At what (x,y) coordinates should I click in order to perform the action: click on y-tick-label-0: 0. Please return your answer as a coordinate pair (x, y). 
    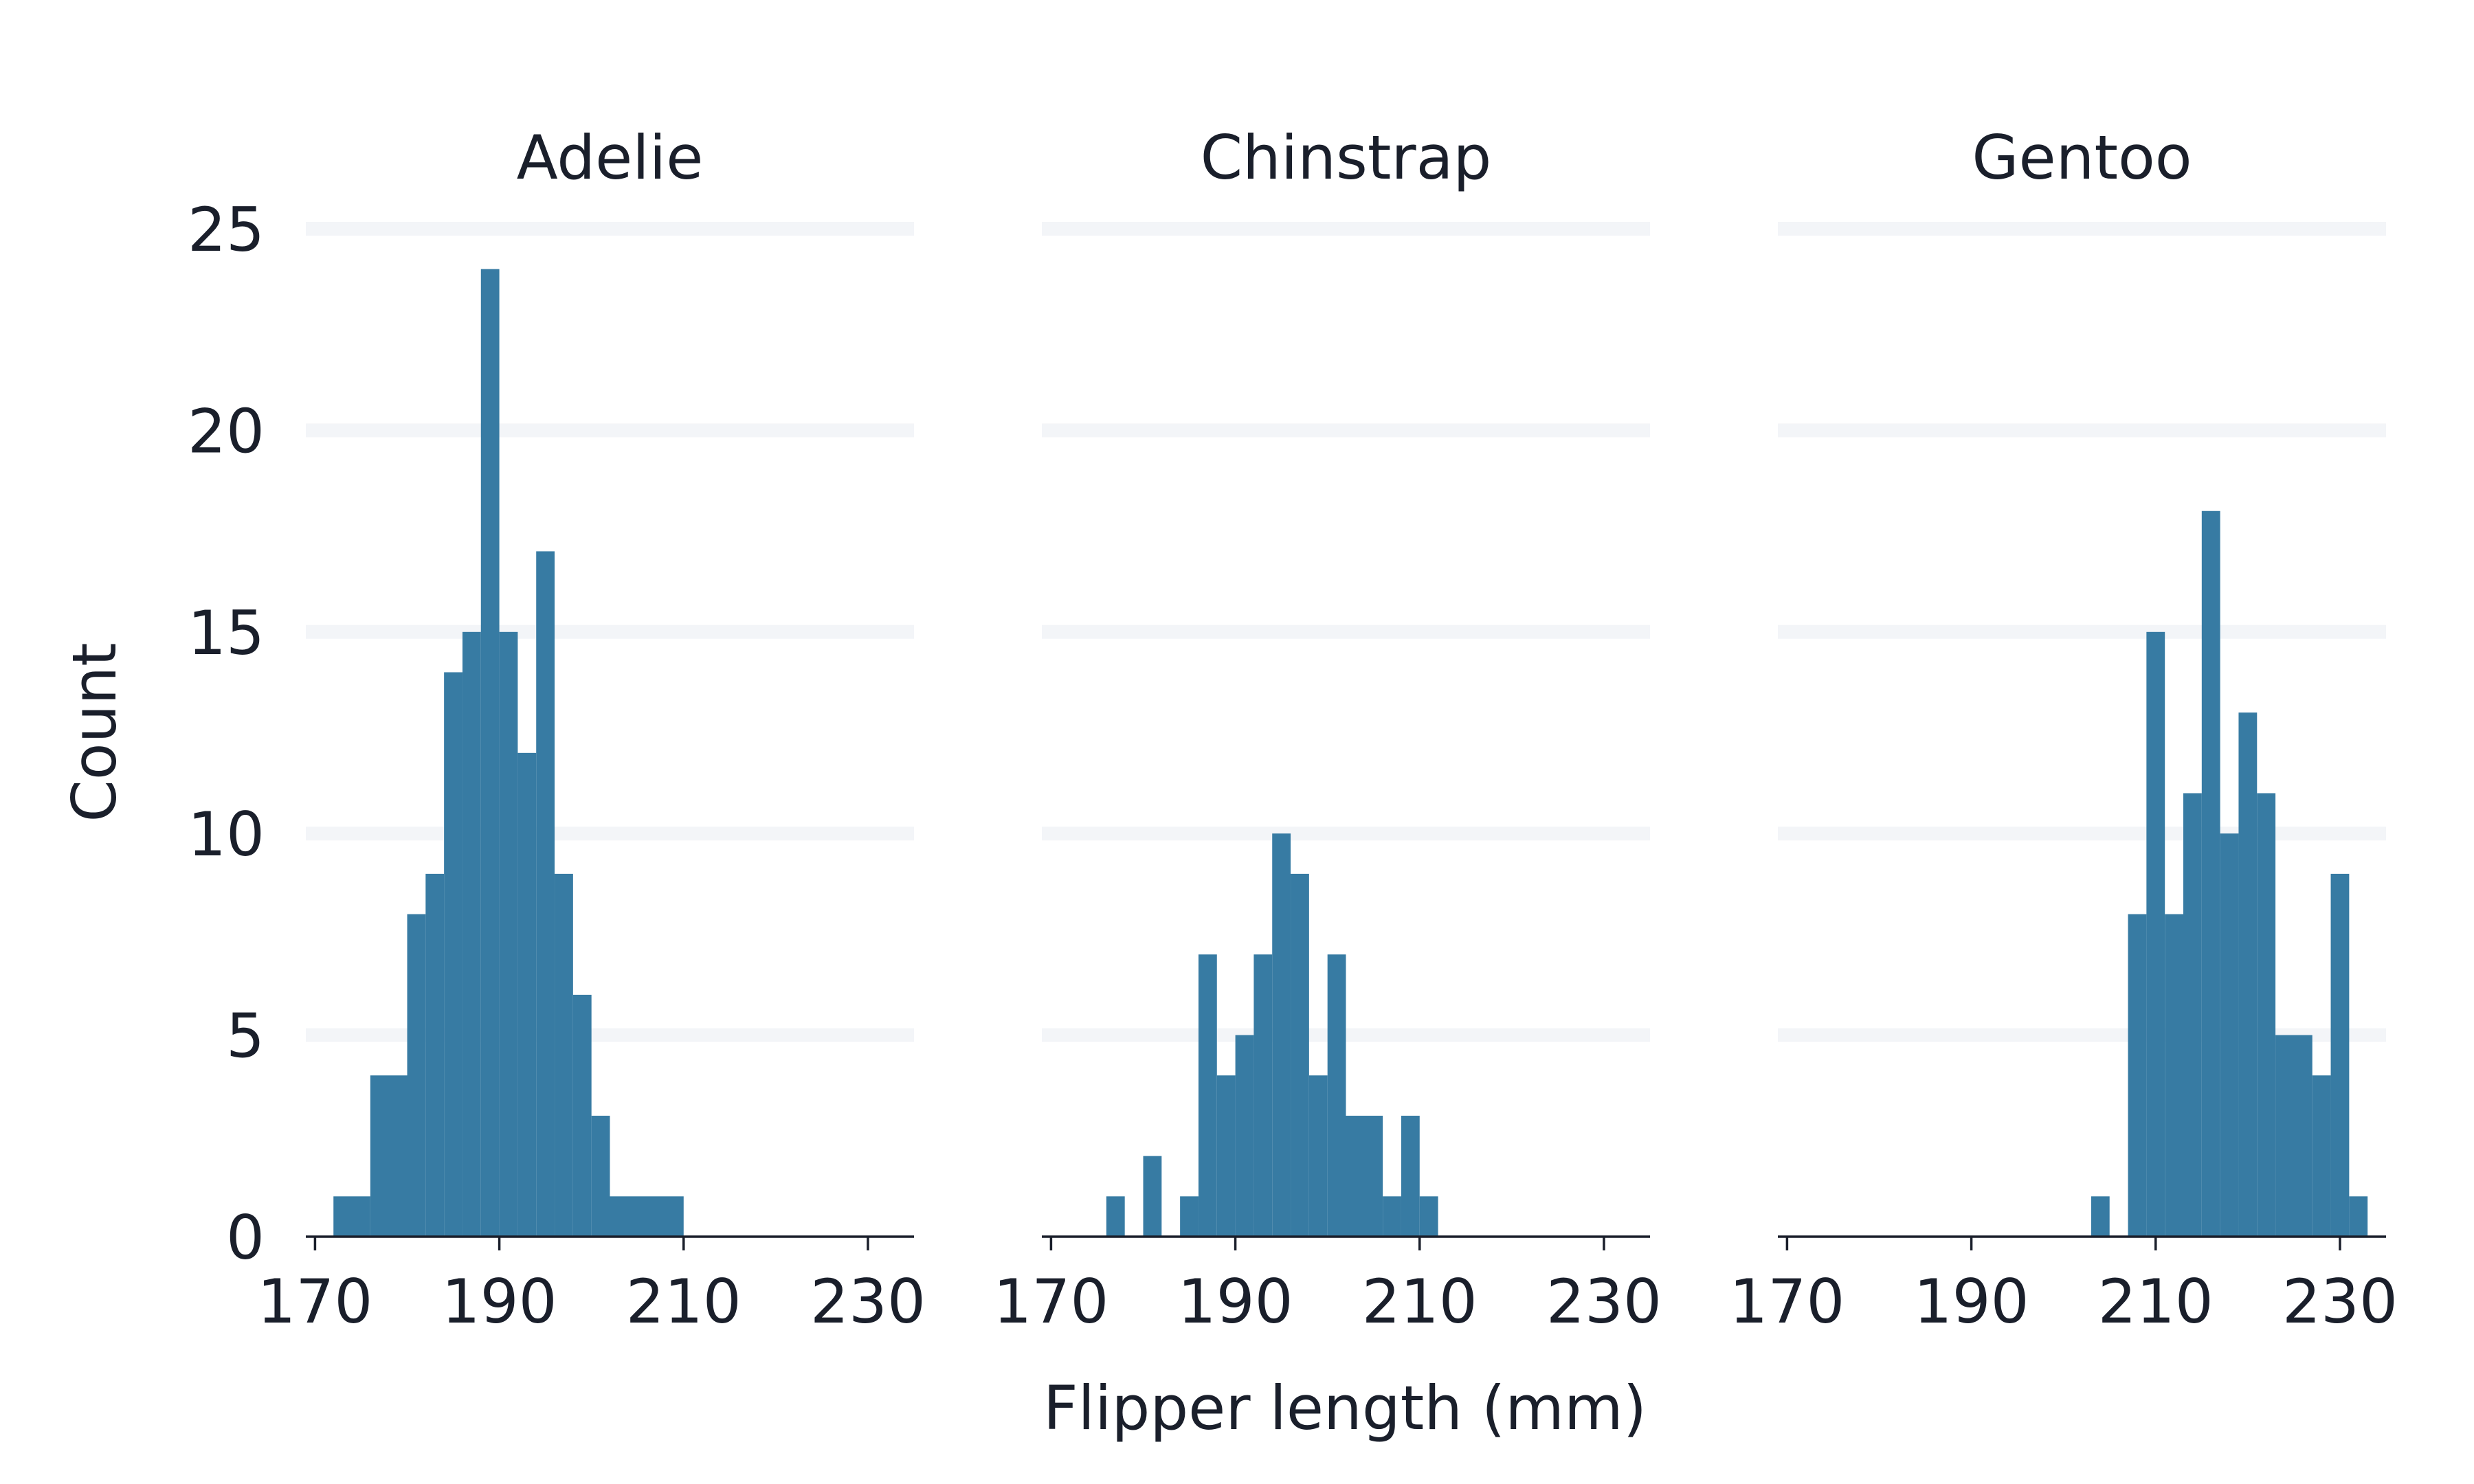
    Looking at the image, I should click on (246, 1237).